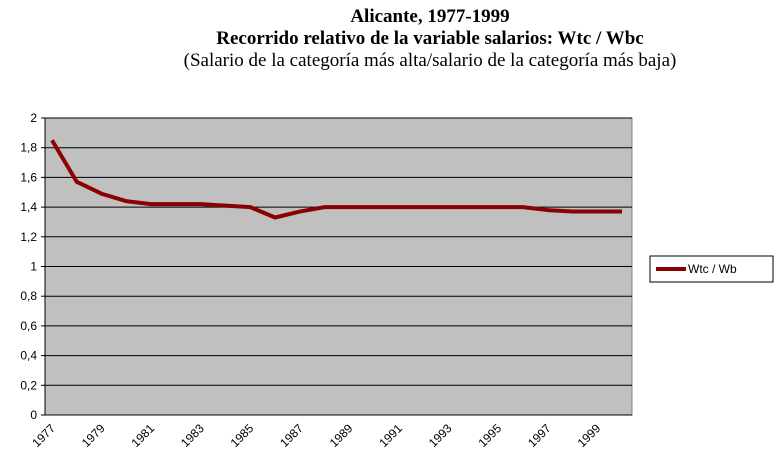  What do you see at coordinates (142, 435) in the screenshot?
I see `x-tick-label: 1981` at bounding box center [142, 435].